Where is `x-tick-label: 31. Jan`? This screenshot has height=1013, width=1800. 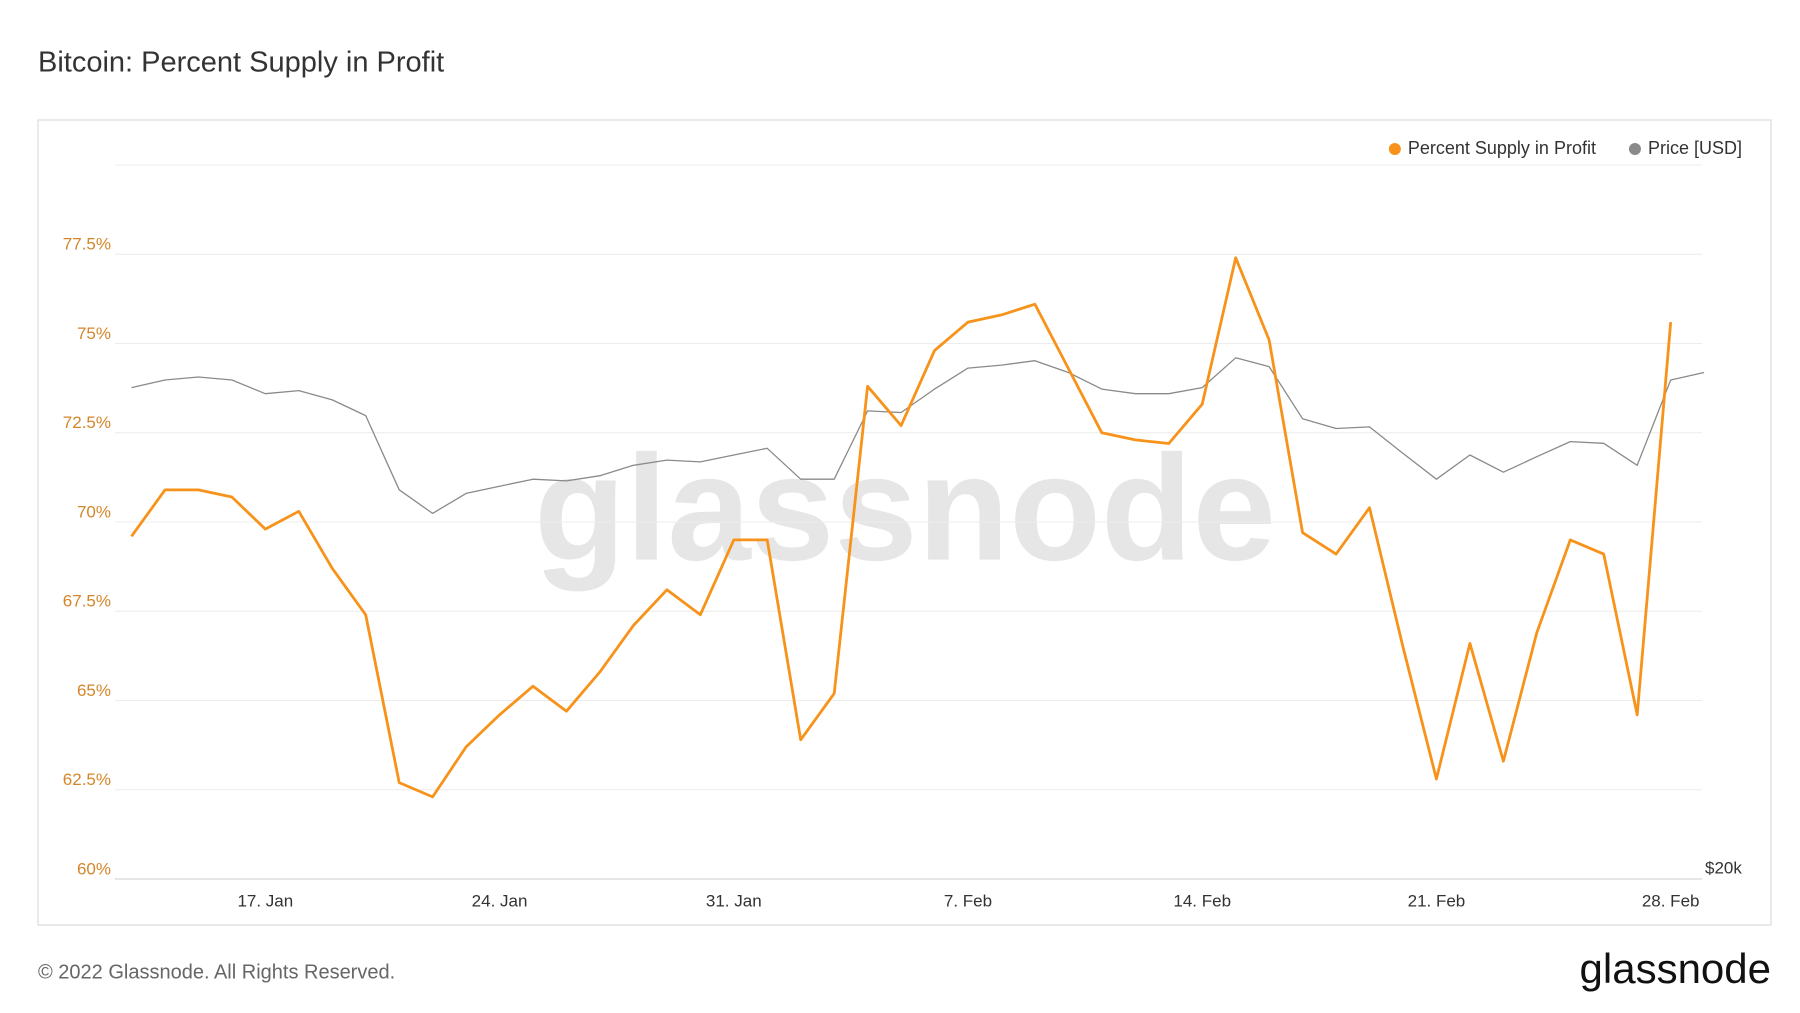 x-tick-label: 31. Jan is located at coordinates (734, 900).